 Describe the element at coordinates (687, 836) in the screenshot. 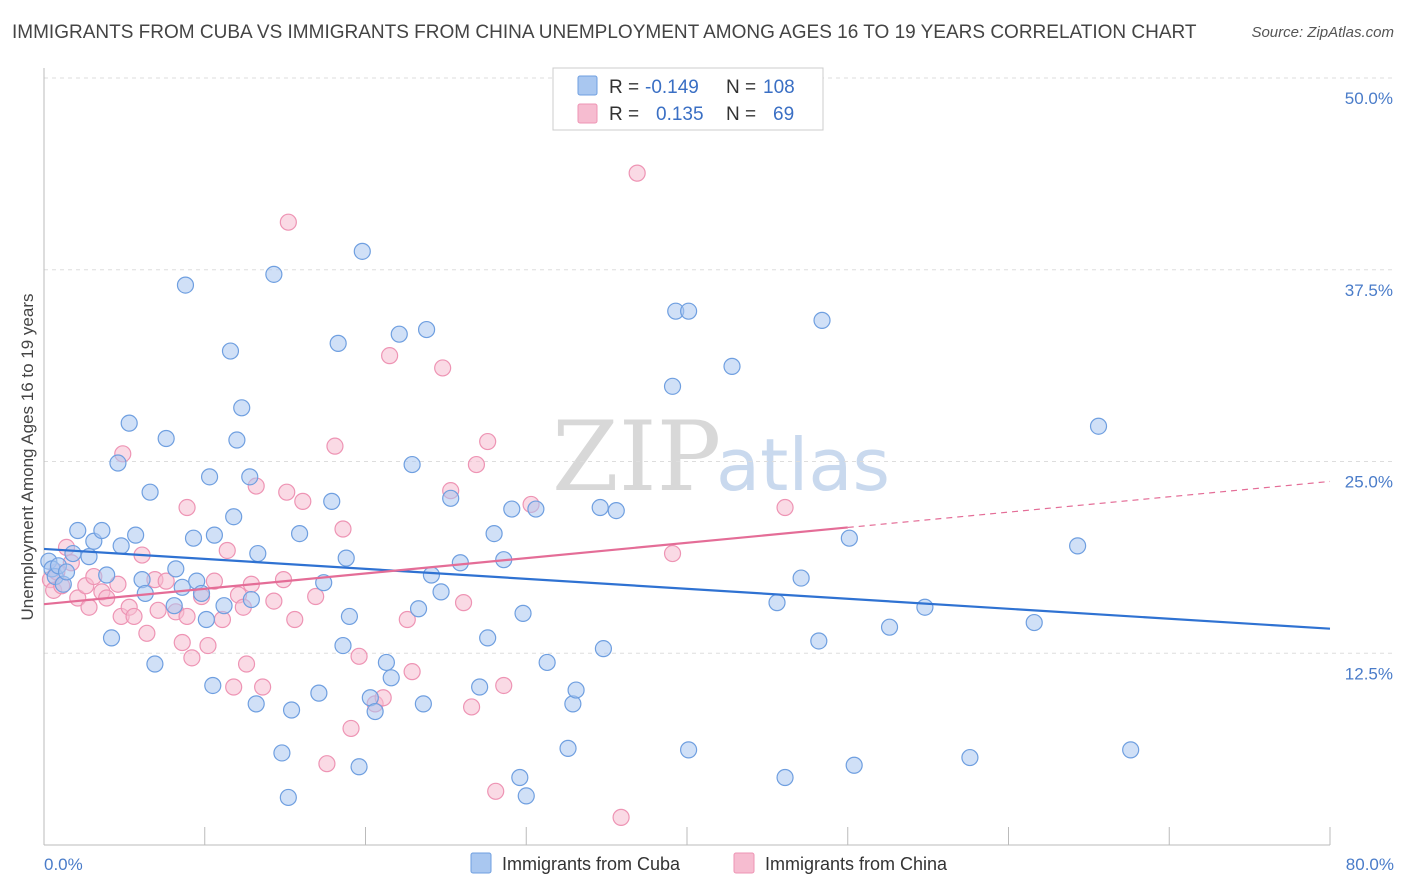

I see `x-axis-ticks` at that location.